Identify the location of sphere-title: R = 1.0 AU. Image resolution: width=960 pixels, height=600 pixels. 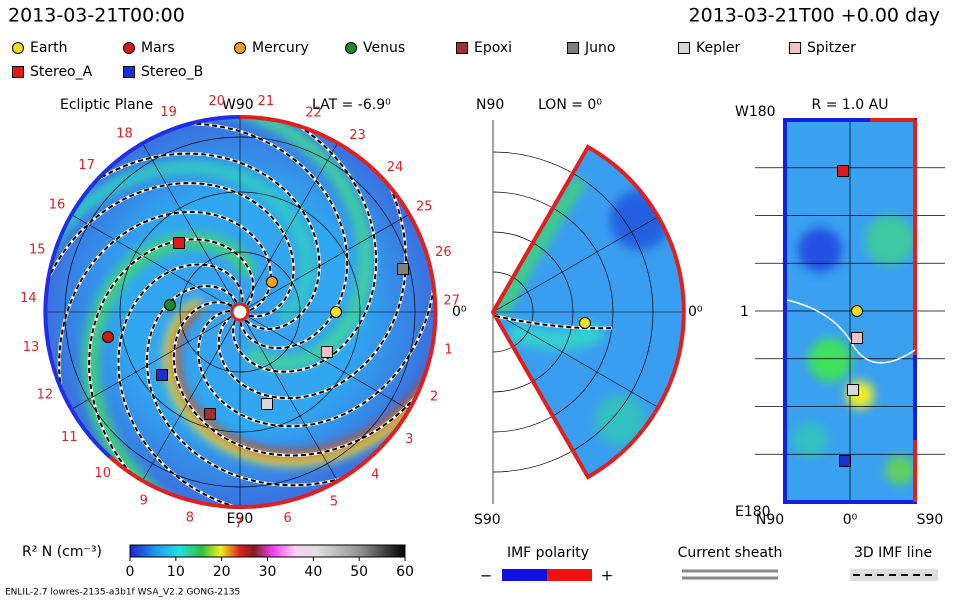
(850, 105).